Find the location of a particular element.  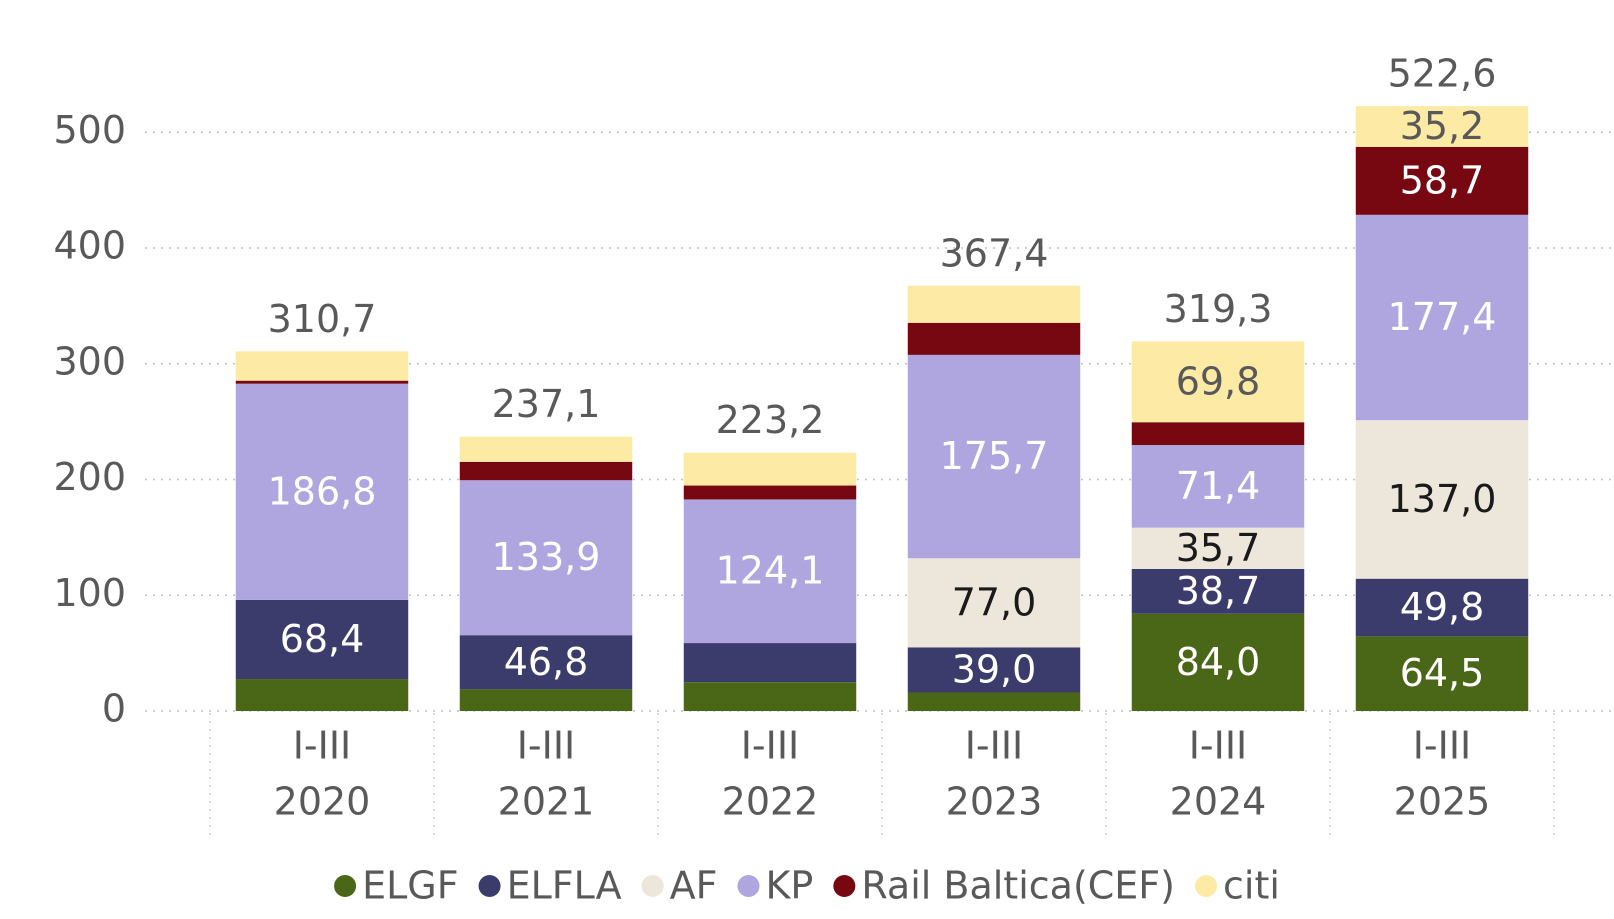

y-tick-label: 500 is located at coordinates (89, 130).